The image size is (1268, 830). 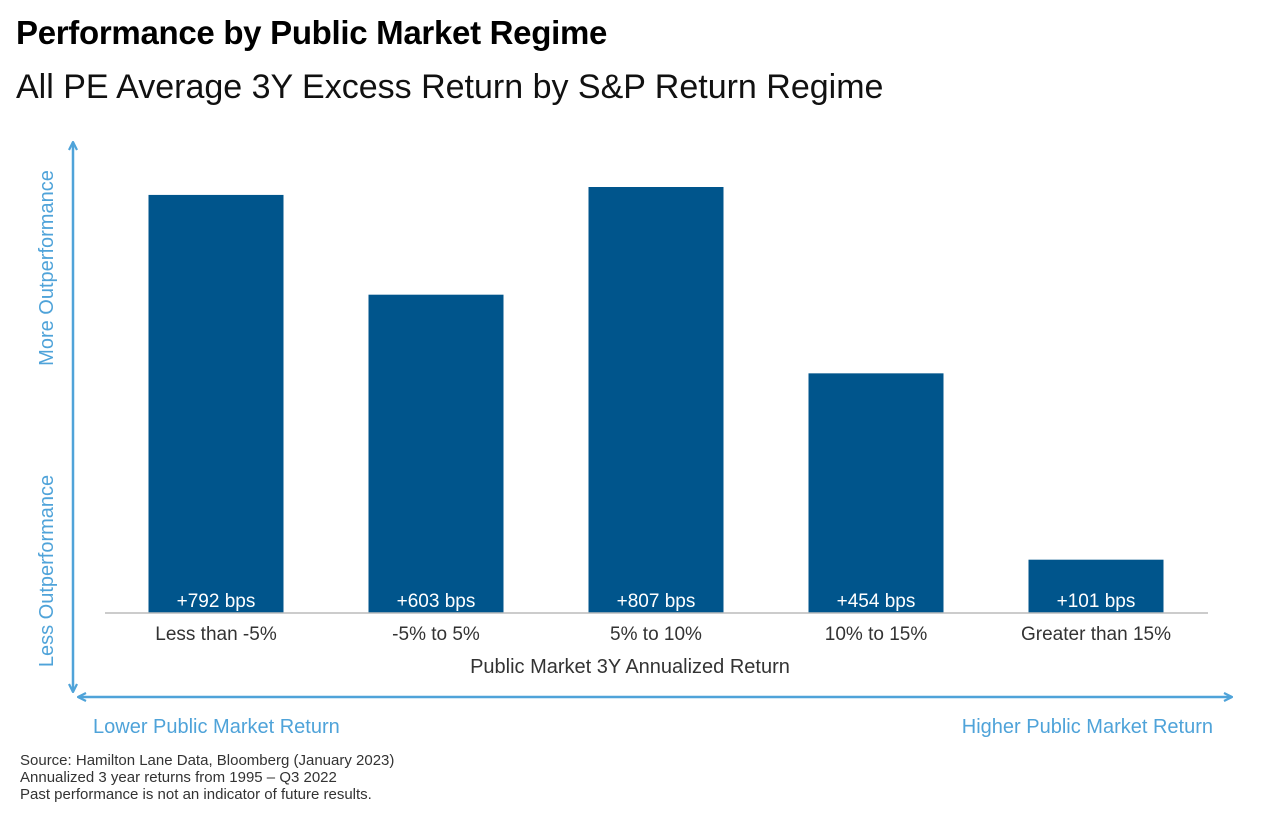 I want to click on x-arrow-right-label: Higher Public Market Return, so click(x=1087, y=727).